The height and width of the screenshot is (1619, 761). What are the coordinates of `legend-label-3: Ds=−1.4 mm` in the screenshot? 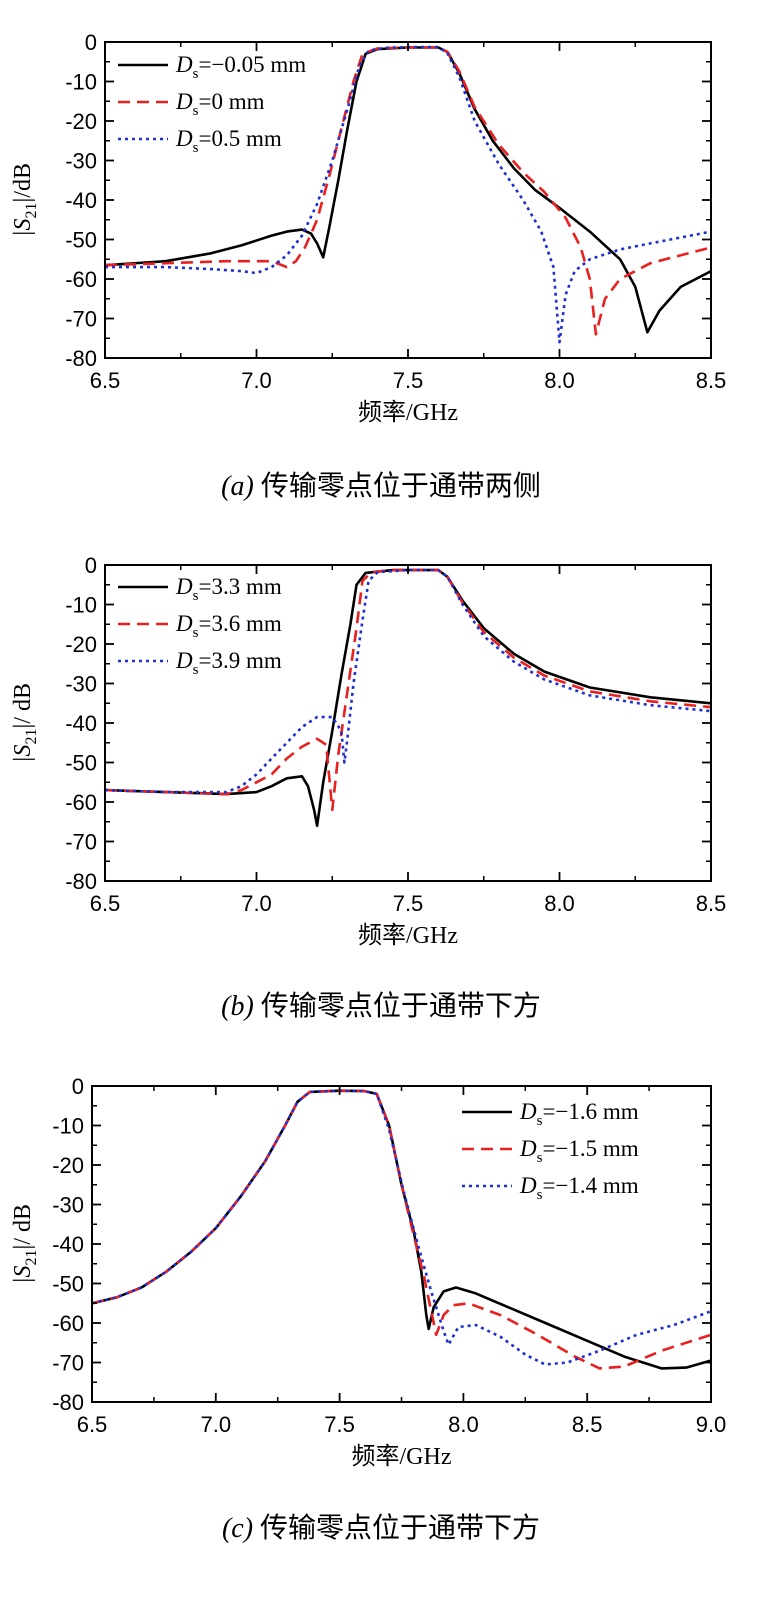 It's located at (579, 1188).